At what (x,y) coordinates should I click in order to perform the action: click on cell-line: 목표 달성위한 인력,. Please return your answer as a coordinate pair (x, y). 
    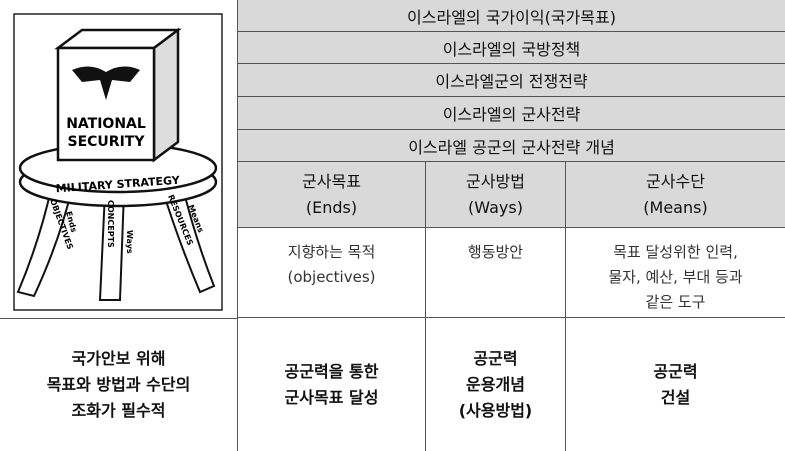
    Looking at the image, I should click on (675, 252).